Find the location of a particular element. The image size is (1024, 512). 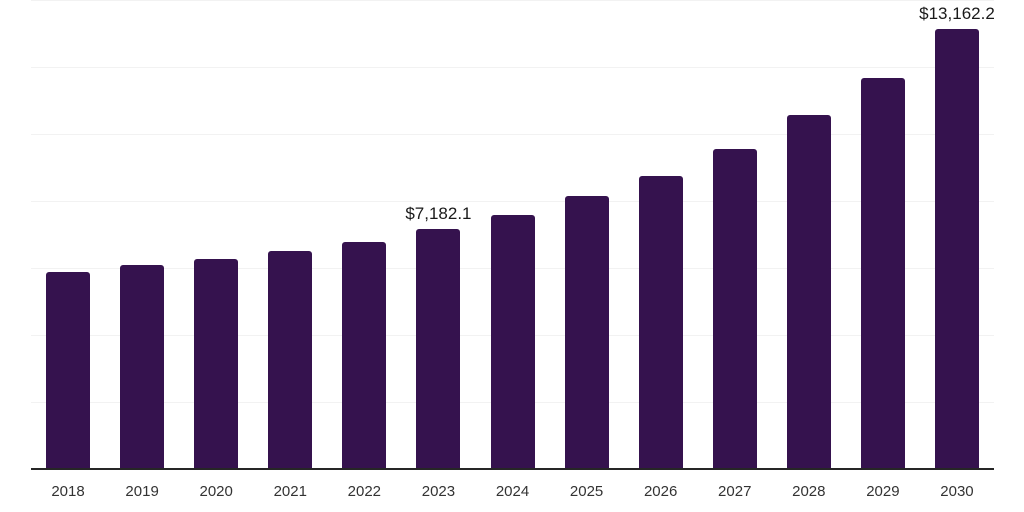

bar-2019 is located at coordinates (142, 367).